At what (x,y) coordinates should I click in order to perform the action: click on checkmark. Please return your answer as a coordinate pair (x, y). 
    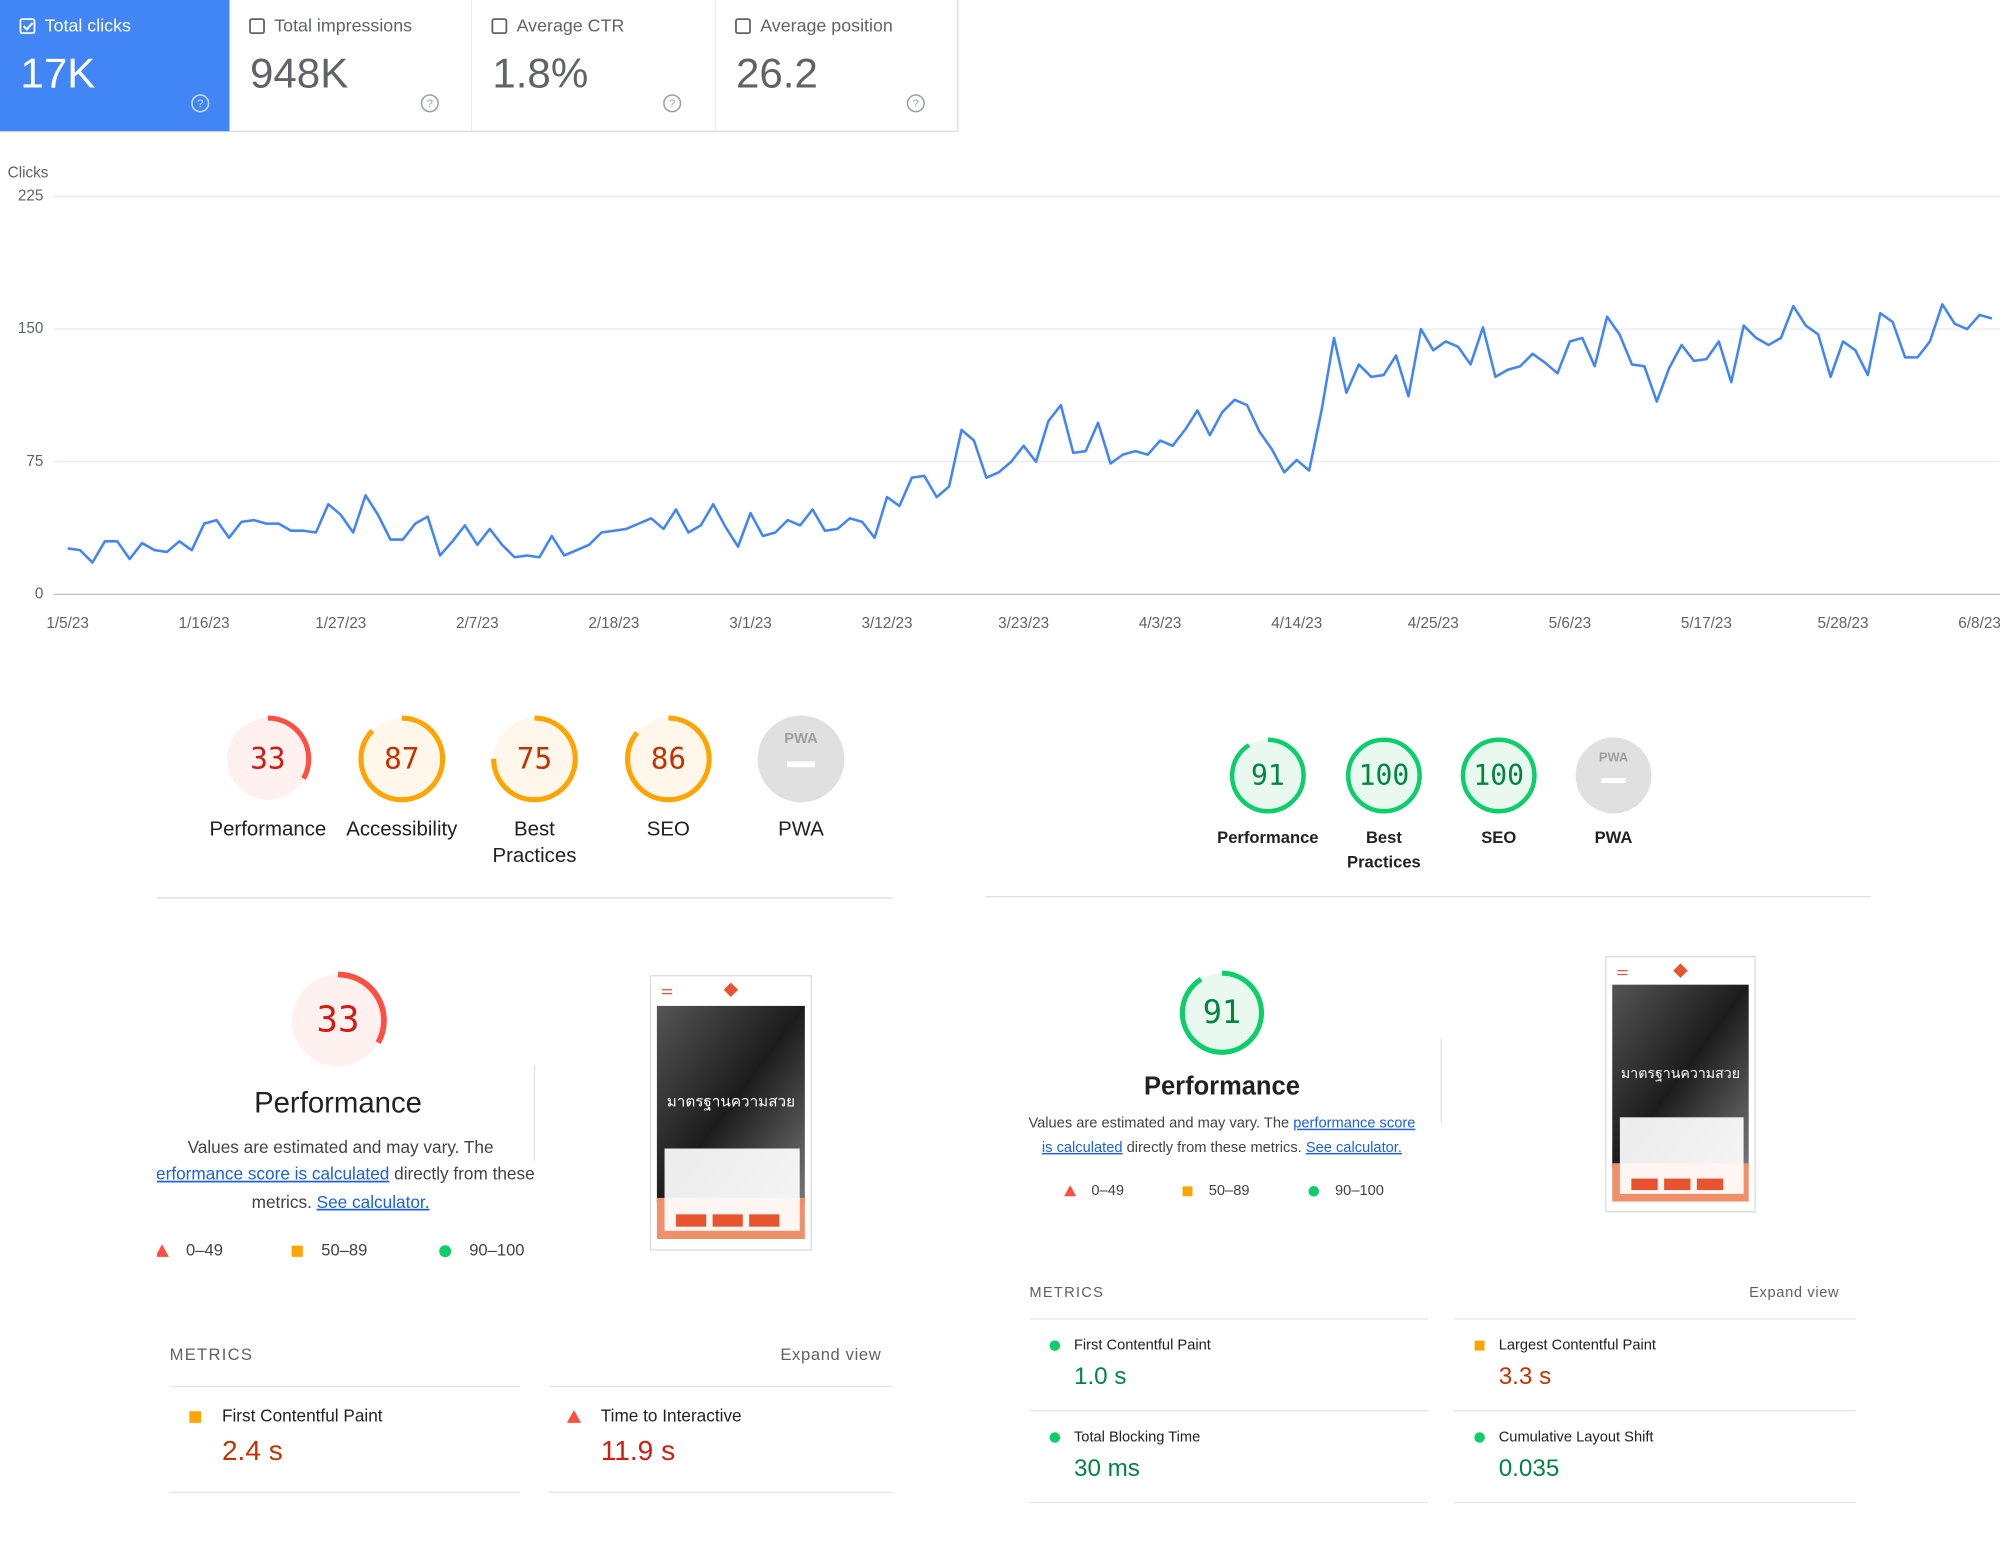
    Looking at the image, I should click on (28, 26).